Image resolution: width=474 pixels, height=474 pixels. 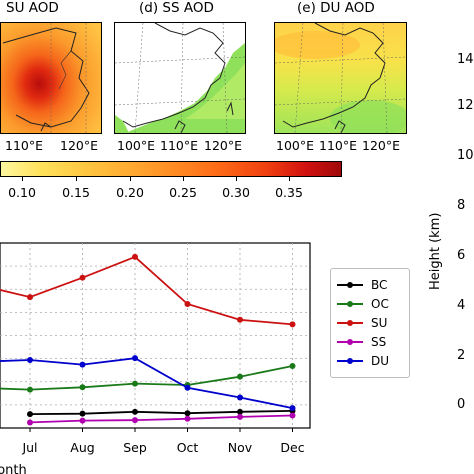 What do you see at coordinates (240, 447) in the screenshot?
I see `x-tick-label-nov: Nov` at bounding box center [240, 447].